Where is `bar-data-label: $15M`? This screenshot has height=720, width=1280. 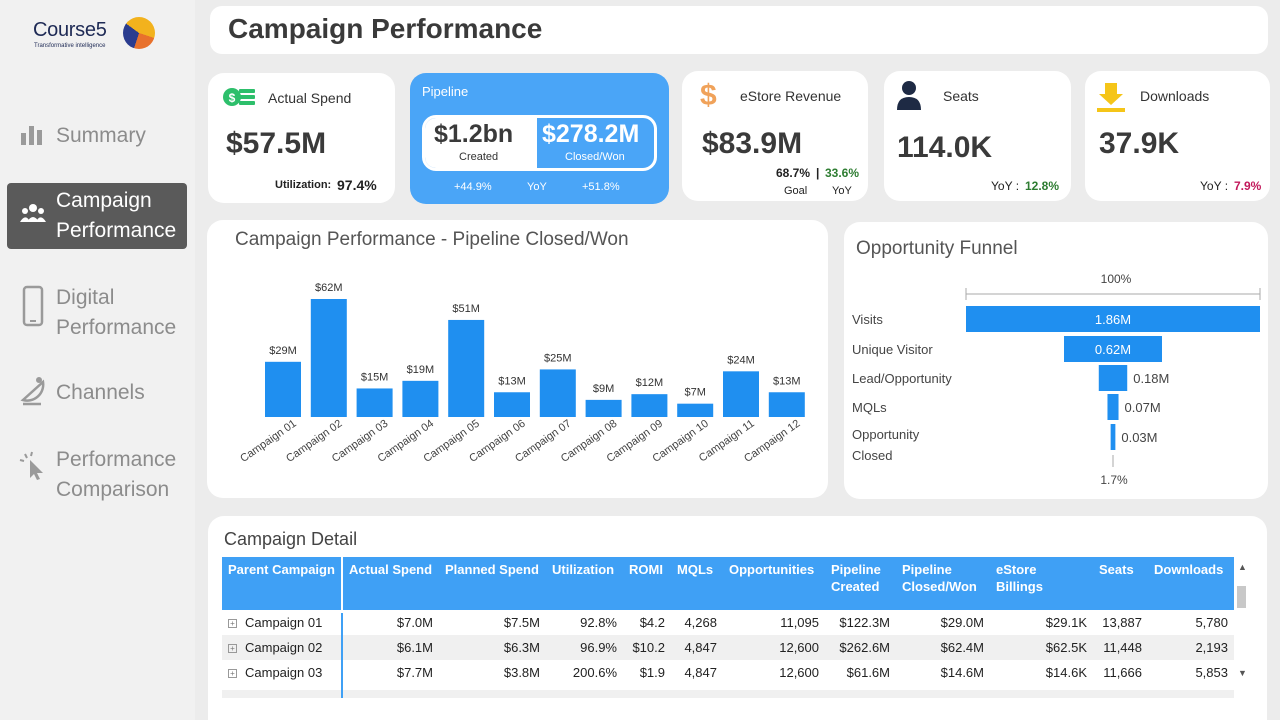 bar-data-label: $15M is located at coordinates (375, 377).